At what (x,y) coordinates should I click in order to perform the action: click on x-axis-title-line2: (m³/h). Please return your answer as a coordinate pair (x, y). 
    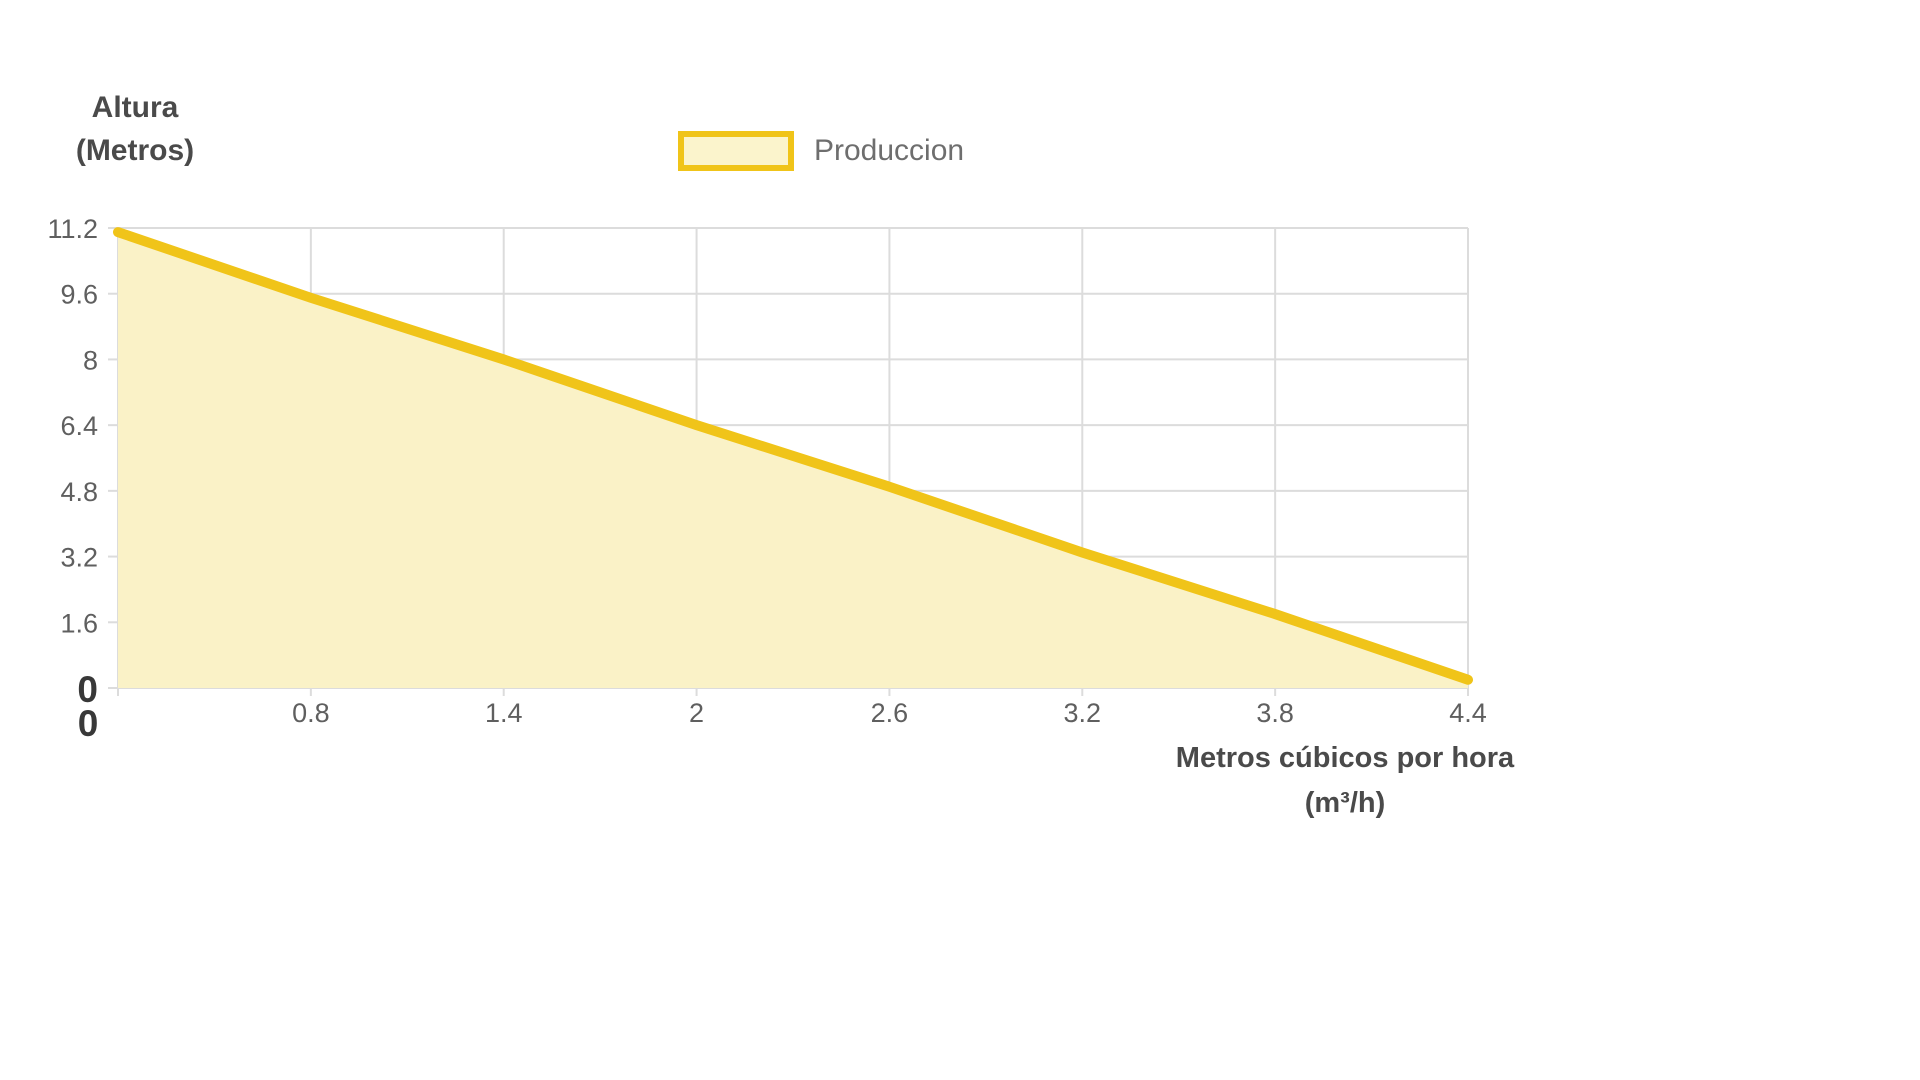
    Looking at the image, I should click on (1345, 803).